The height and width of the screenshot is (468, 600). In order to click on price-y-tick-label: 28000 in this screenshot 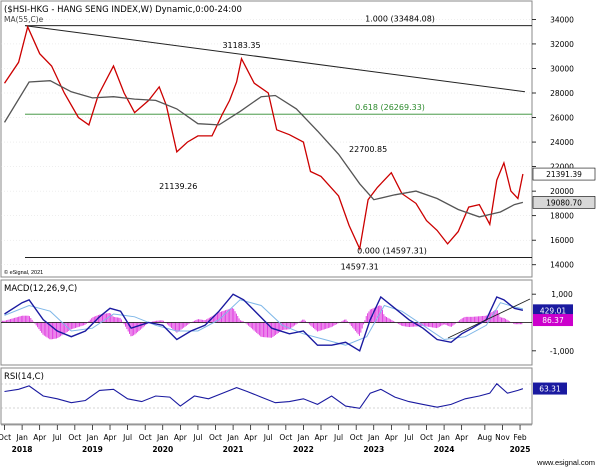, I will do `click(562, 93)`.